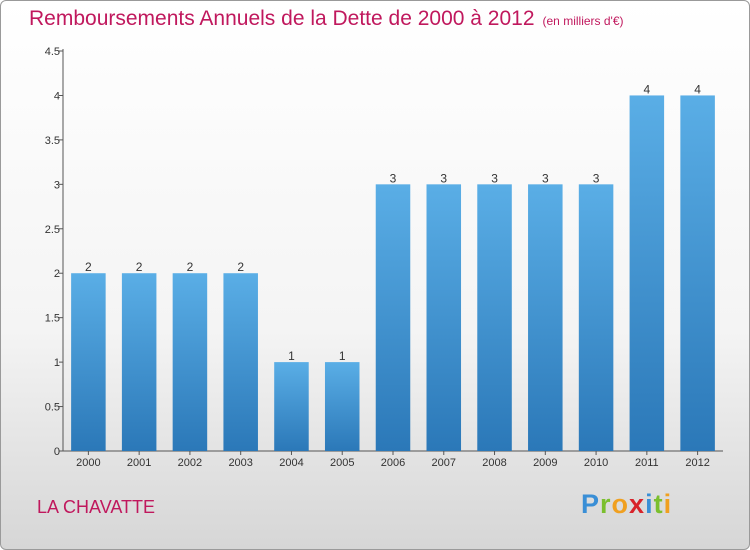  Describe the element at coordinates (494, 318) in the screenshot. I see `bar-2008` at that location.